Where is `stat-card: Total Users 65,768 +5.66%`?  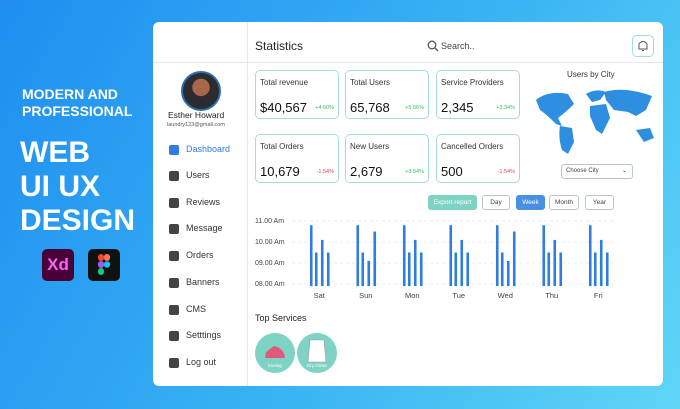 stat-card: Total Users 65,768 +5.66% is located at coordinates (387, 94).